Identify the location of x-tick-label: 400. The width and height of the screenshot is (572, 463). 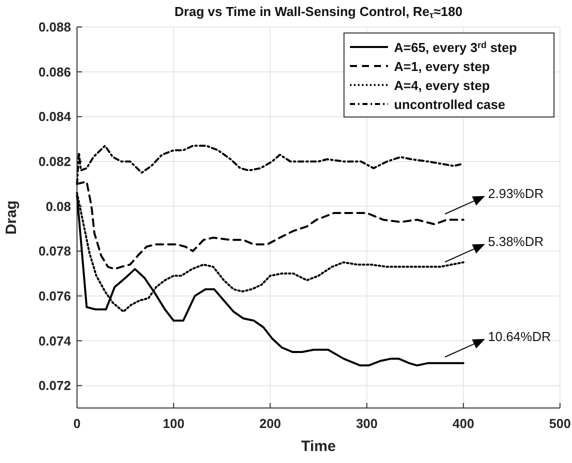
(463, 423).